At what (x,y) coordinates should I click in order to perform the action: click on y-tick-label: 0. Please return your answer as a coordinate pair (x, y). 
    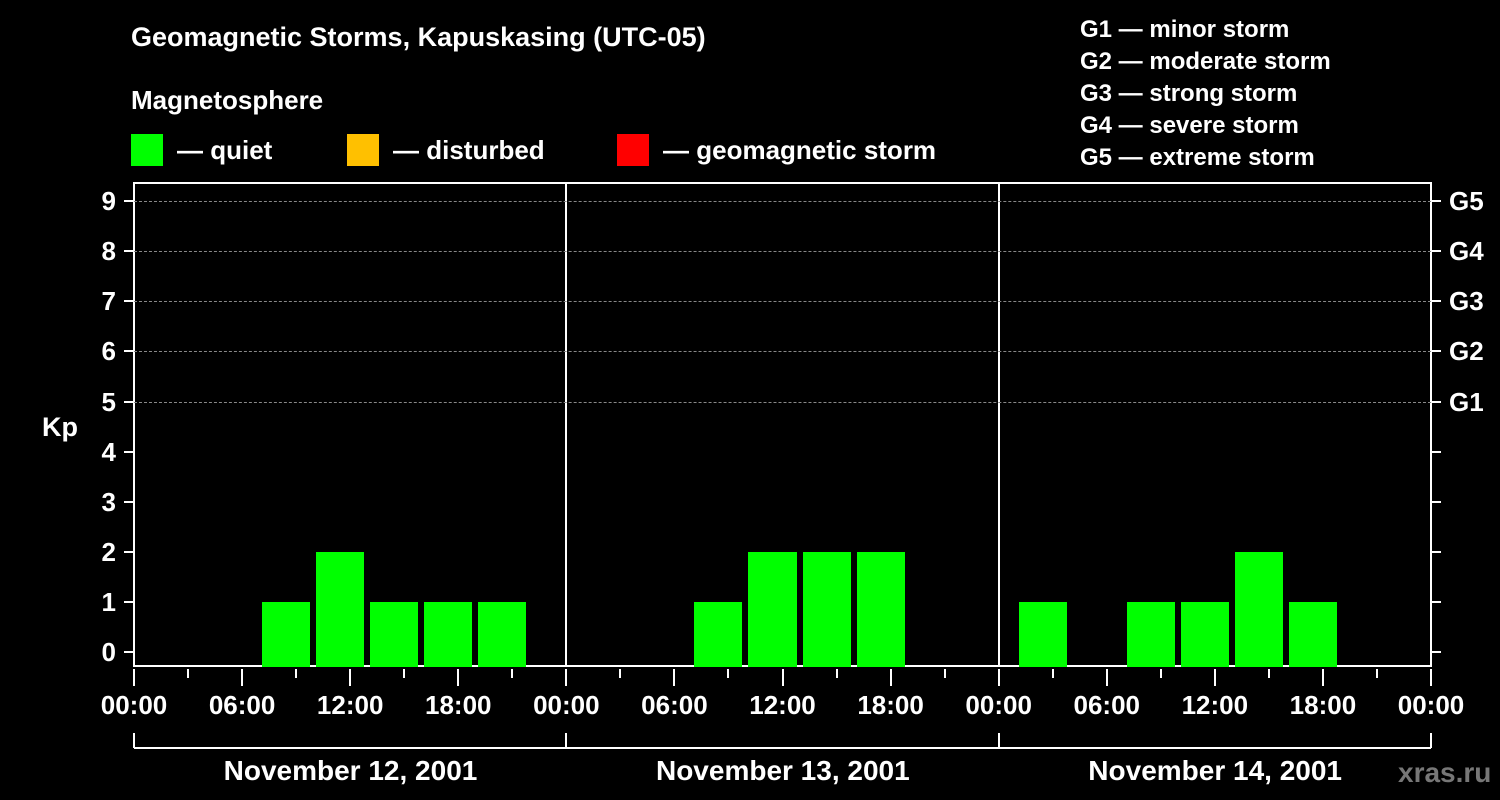
    Looking at the image, I should click on (108, 652).